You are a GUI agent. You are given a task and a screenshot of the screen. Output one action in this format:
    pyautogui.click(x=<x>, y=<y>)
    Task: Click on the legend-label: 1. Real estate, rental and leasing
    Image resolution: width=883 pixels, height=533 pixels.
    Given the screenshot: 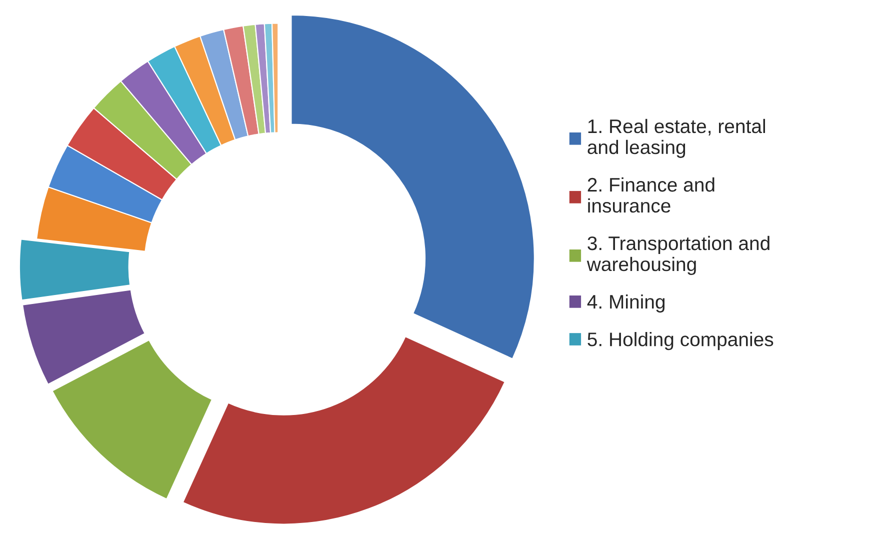 What is the action you would take?
    pyautogui.click(x=676, y=138)
    